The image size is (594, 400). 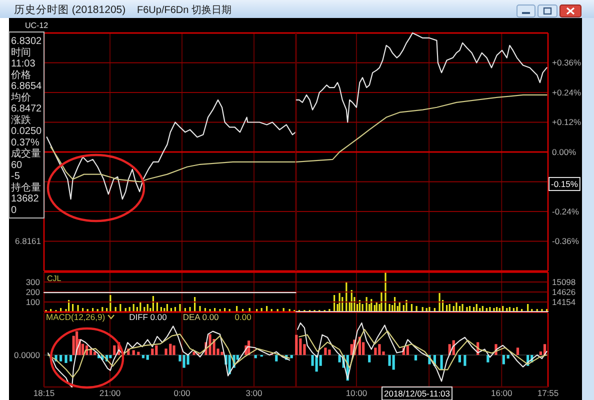 I want to click on y-tick-label: -0.24%, so click(x=566, y=211).